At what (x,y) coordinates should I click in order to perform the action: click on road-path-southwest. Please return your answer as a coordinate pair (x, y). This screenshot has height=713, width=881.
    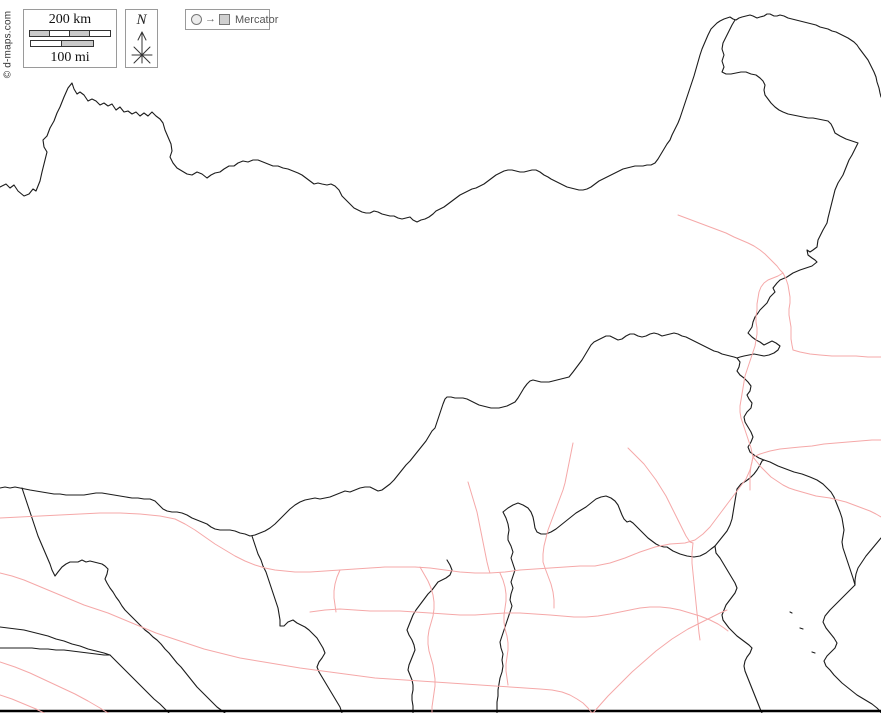
    Looking at the image, I should click on (296, 642).